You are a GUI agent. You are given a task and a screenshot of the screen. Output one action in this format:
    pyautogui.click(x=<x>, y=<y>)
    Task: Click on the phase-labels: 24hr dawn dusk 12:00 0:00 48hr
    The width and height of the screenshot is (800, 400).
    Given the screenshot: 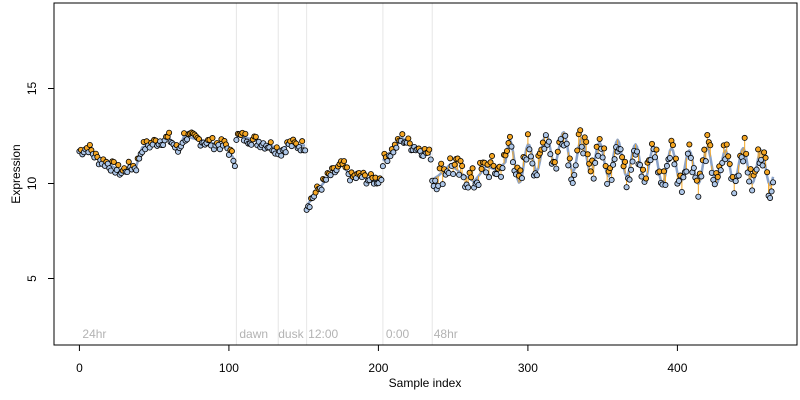 What is the action you would take?
    pyautogui.click(x=269, y=334)
    